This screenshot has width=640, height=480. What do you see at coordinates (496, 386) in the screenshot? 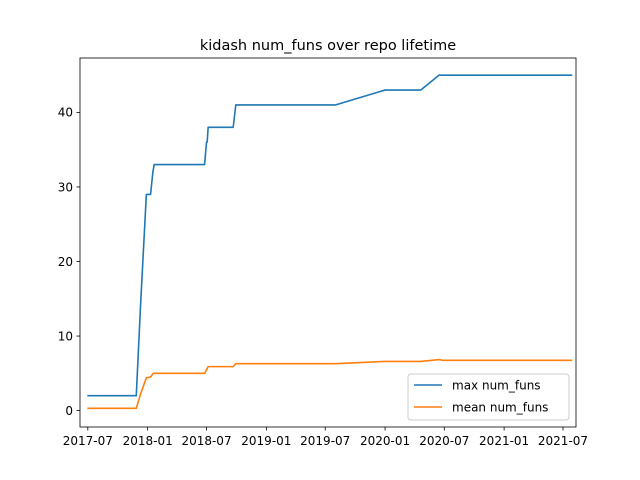
I see `legend-label-max: max num_funs` at bounding box center [496, 386].